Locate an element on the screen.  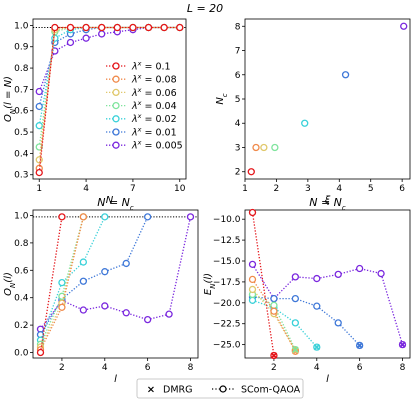
dmrg-legend-label: DMRG is located at coordinates (177, 389).